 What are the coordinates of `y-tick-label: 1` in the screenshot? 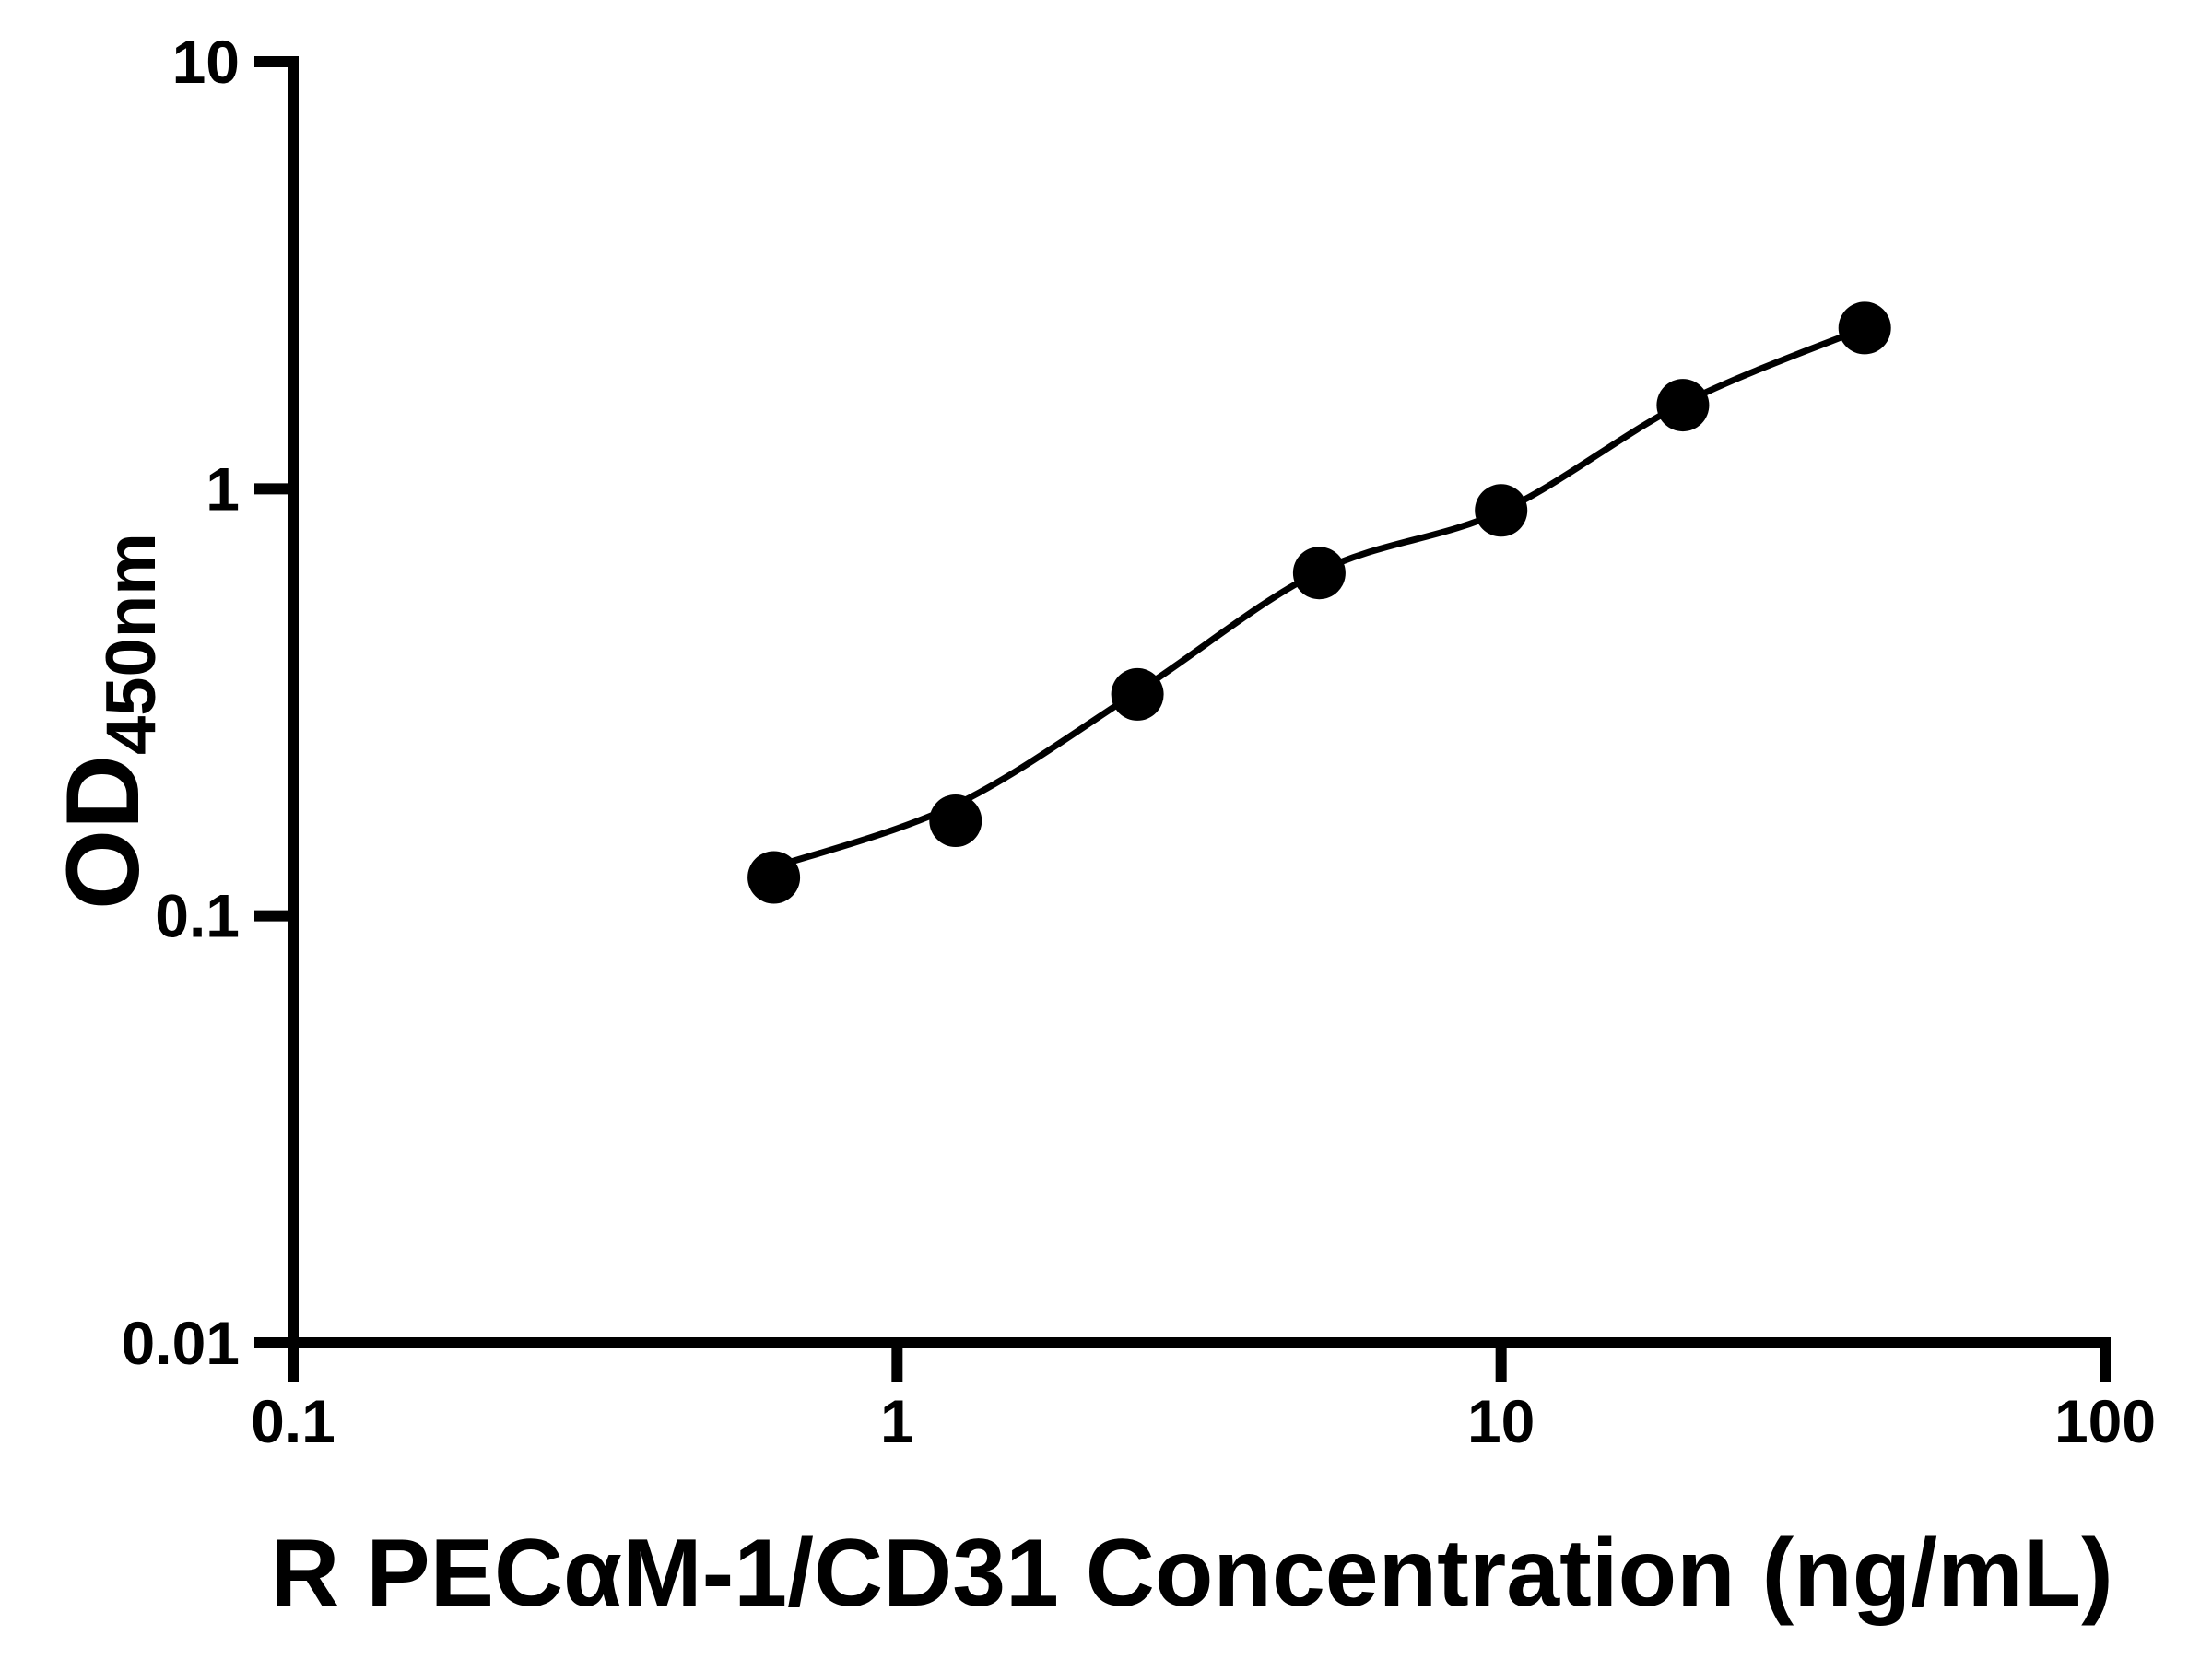 It's located at (223, 488).